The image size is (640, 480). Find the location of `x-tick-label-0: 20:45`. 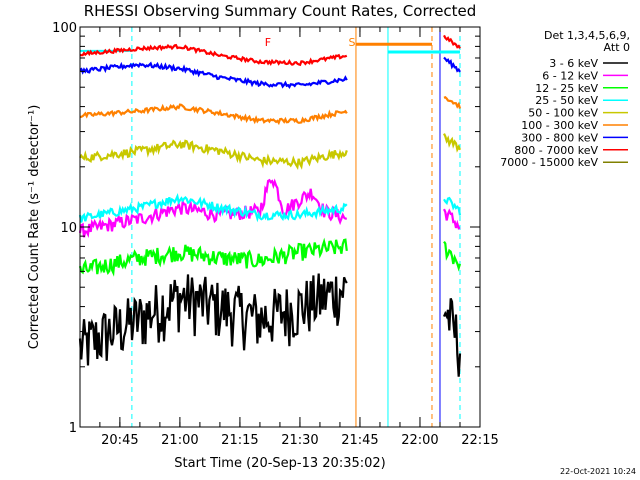

x-tick-label-0: 20:45 is located at coordinates (119, 440).